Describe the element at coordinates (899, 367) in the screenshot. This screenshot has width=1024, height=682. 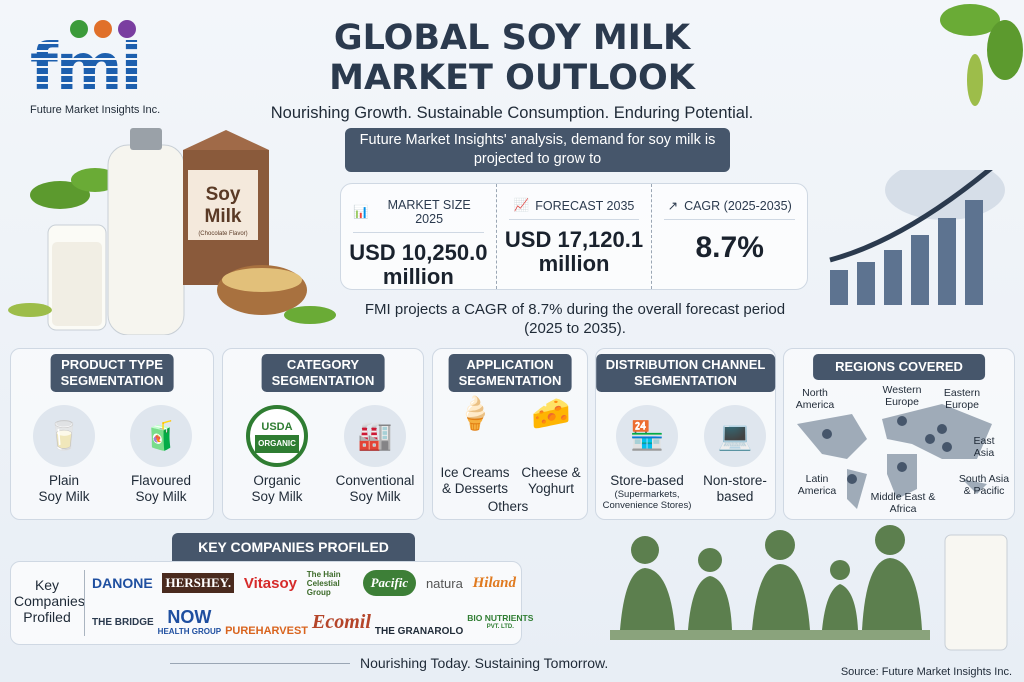
I see `card-title: REGIONS COVERED` at that location.